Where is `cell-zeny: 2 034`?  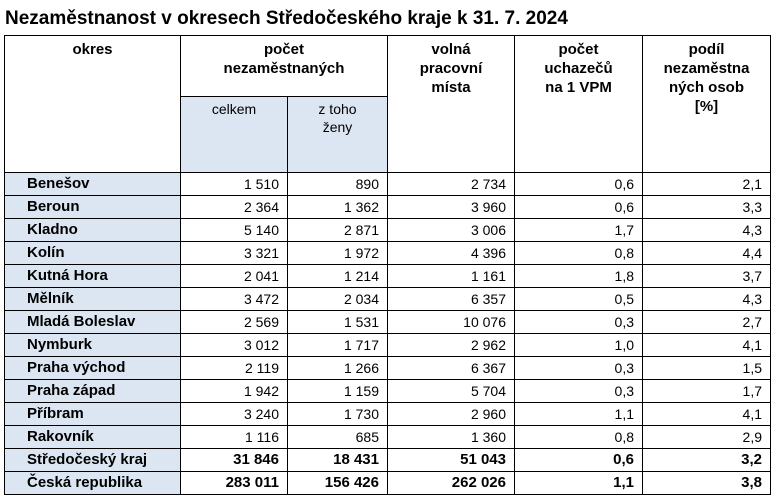
cell-zeny: 2 034 is located at coordinates (337, 299).